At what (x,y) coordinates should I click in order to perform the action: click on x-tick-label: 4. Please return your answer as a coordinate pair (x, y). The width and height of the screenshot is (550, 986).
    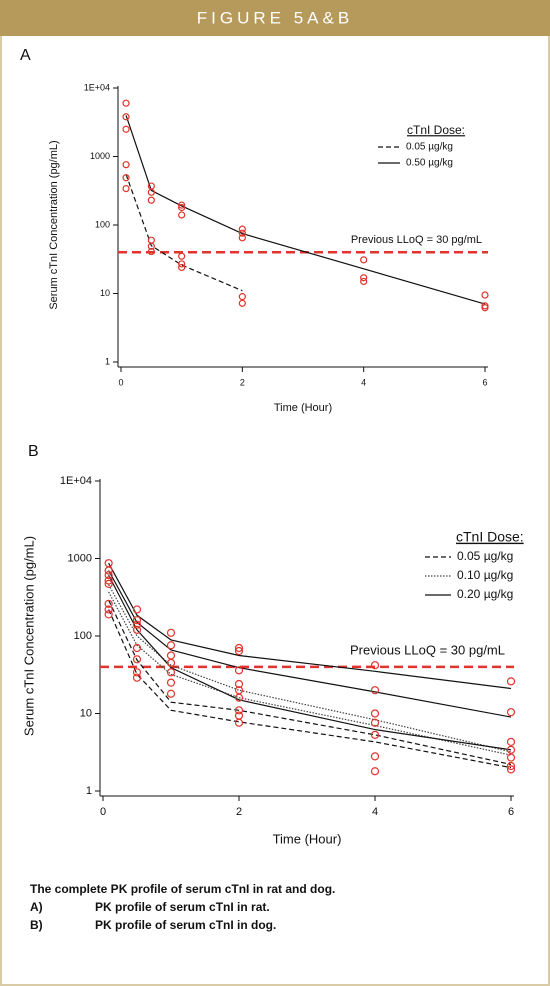
    Looking at the image, I should click on (375, 812).